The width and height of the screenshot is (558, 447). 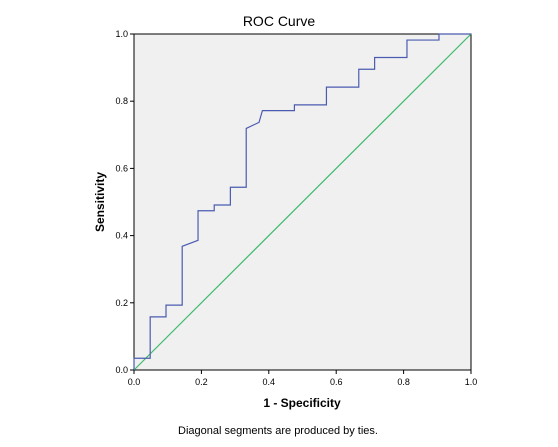 I want to click on y-axis-label: Sensitivity, so click(x=100, y=202).